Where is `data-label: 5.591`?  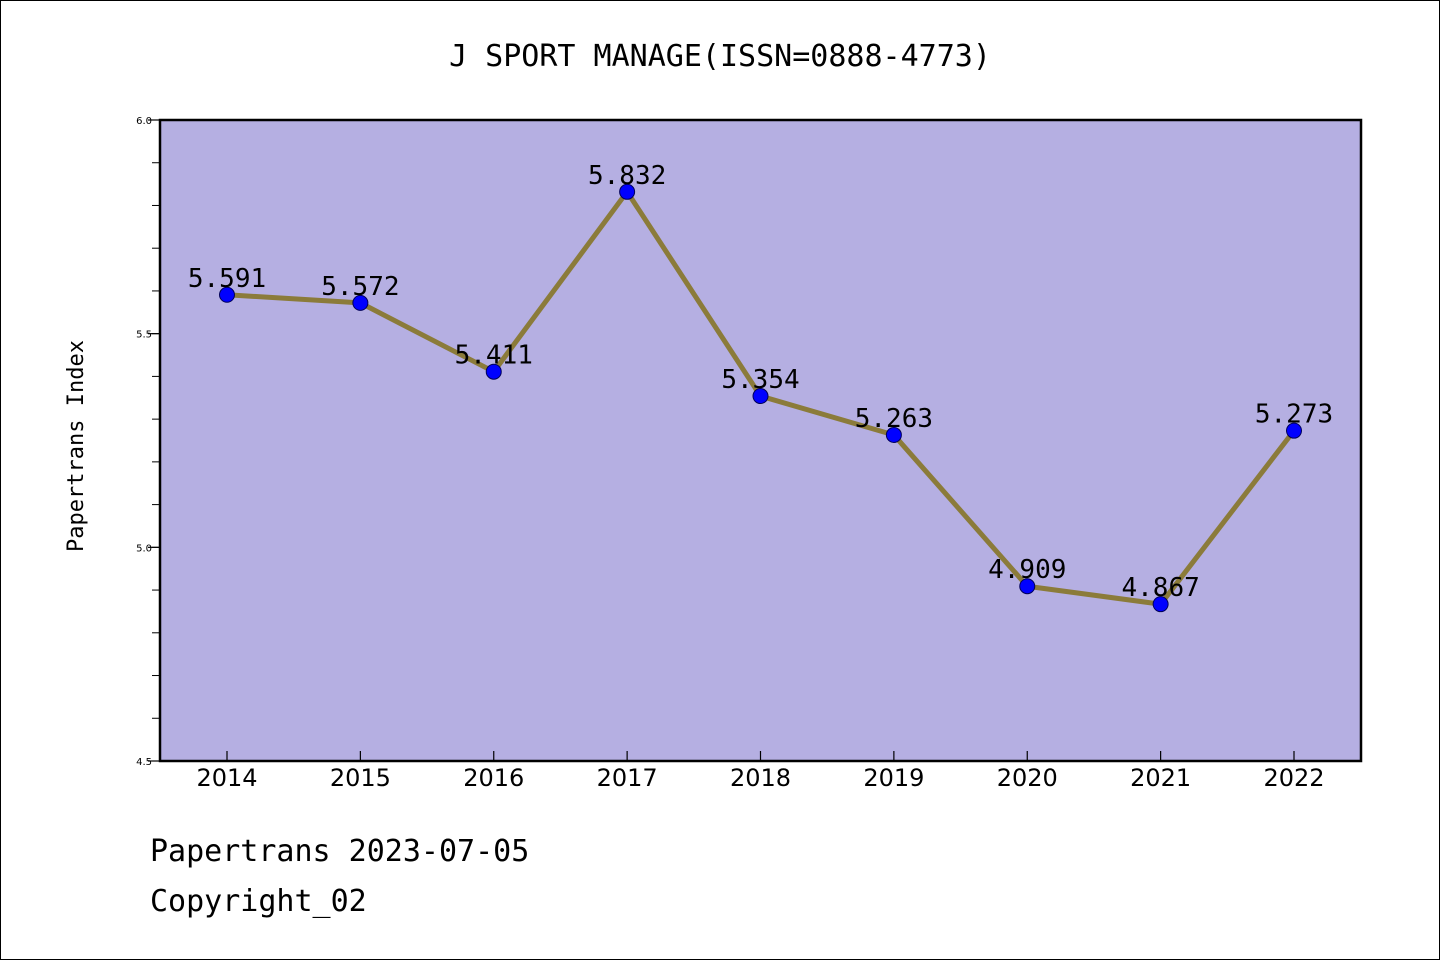
data-label: 5.591 is located at coordinates (227, 279).